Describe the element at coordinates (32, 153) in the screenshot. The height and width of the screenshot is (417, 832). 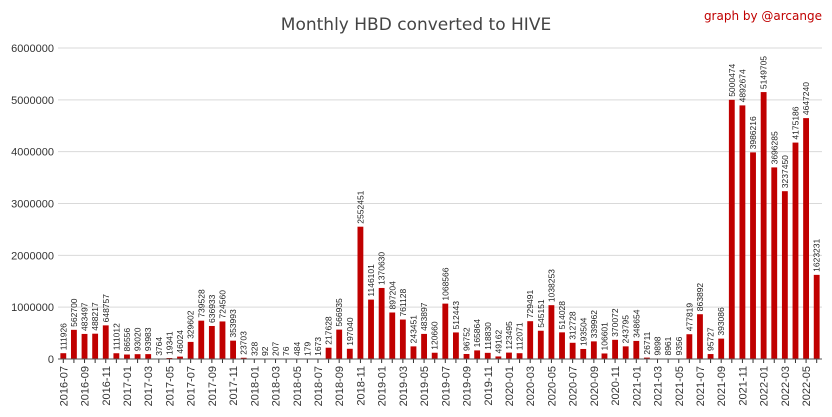
I see `y-tick-label: 4000000` at that location.